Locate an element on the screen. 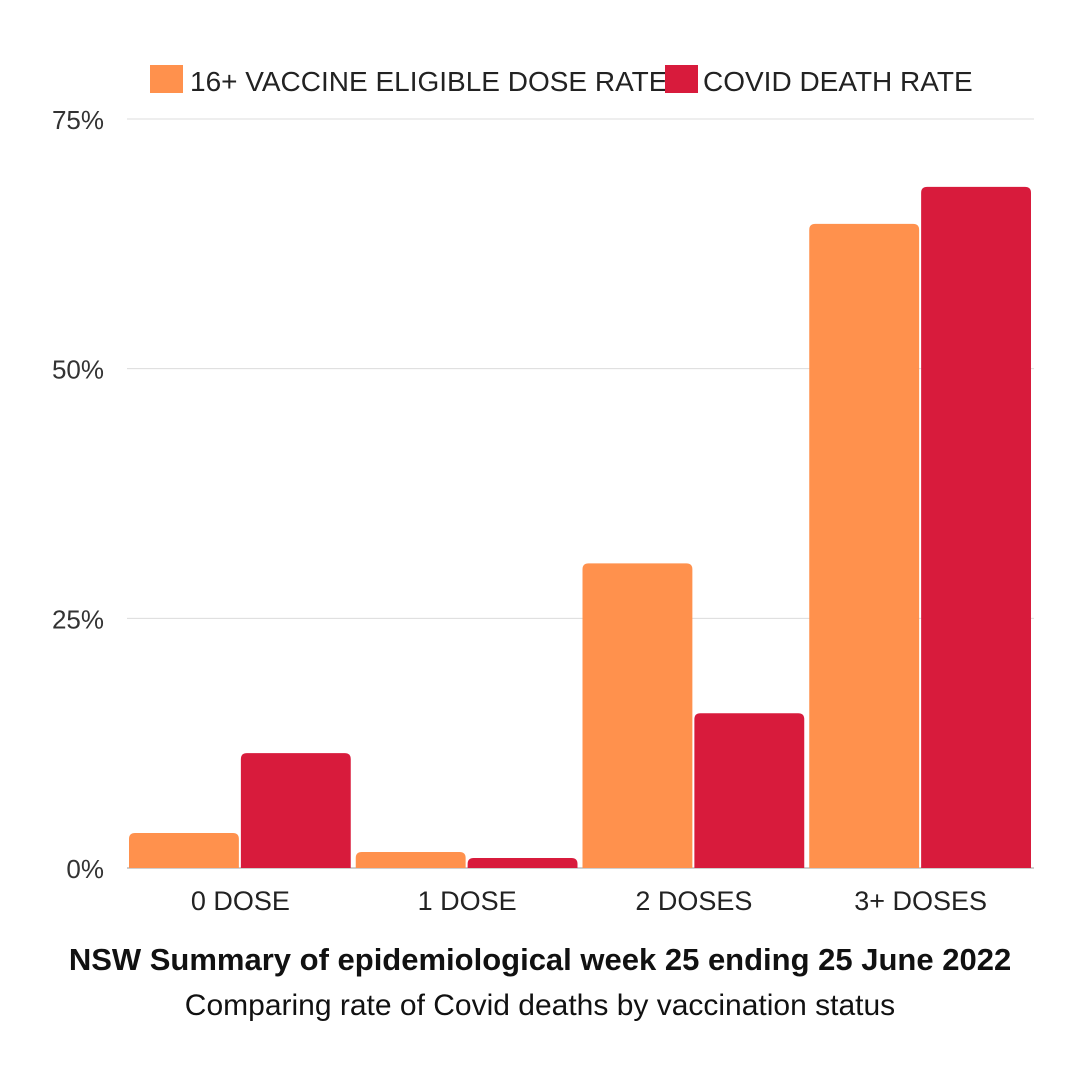 The image size is (1080, 1080). x-category-label: 2 DOSES is located at coordinates (693, 901).